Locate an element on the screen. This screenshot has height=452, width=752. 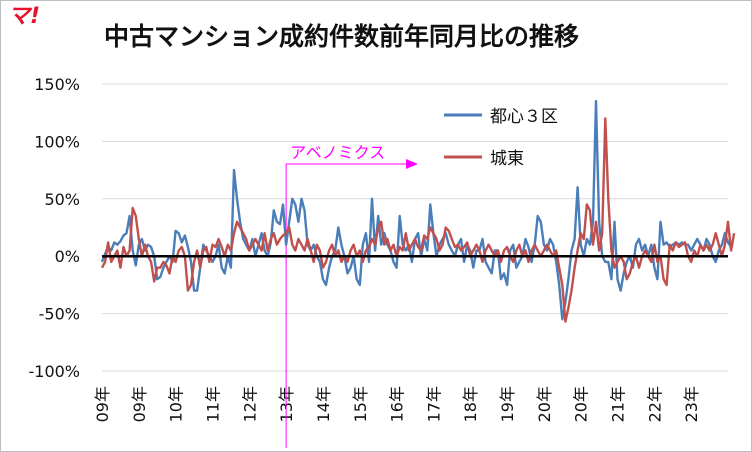
x-tick-label: 16年 is located at coordinates (397, 404).